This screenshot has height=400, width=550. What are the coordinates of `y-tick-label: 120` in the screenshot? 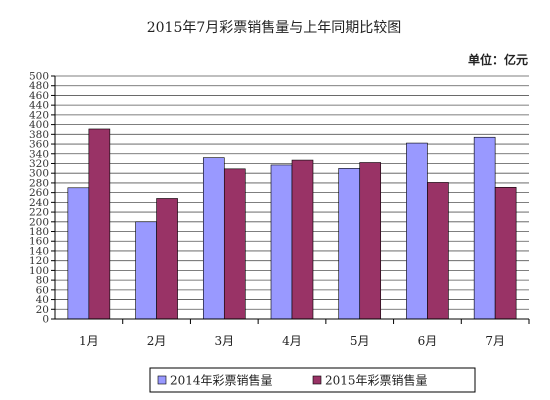 It's located at (39, 261).